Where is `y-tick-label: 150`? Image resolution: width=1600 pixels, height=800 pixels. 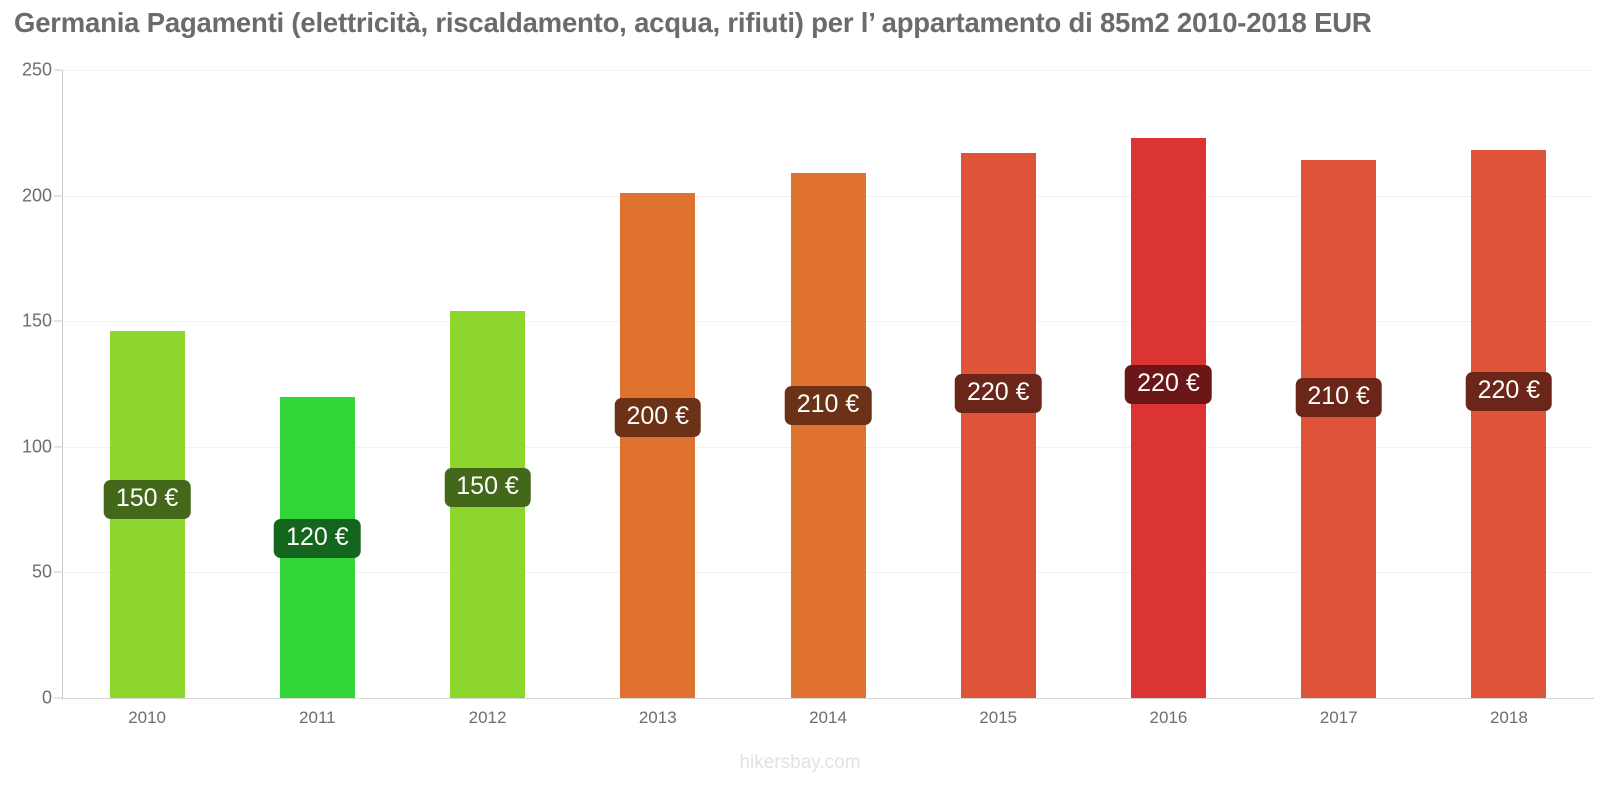
y-tick-label: 150 is located at coordinates (36, 320).